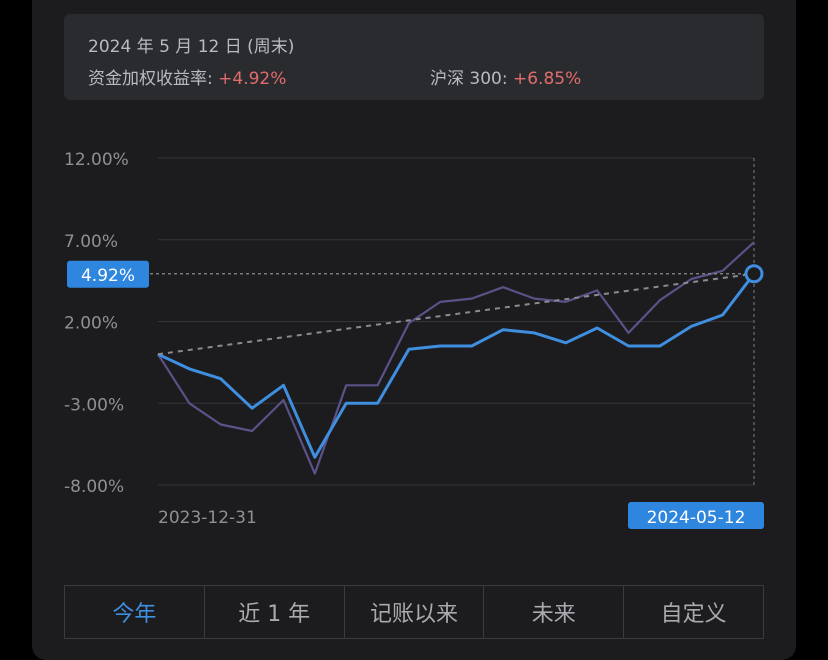  Describe the element at coordinates (94, 405) in the screenshot. I see `y-tick-label: -3.00%` at that location.